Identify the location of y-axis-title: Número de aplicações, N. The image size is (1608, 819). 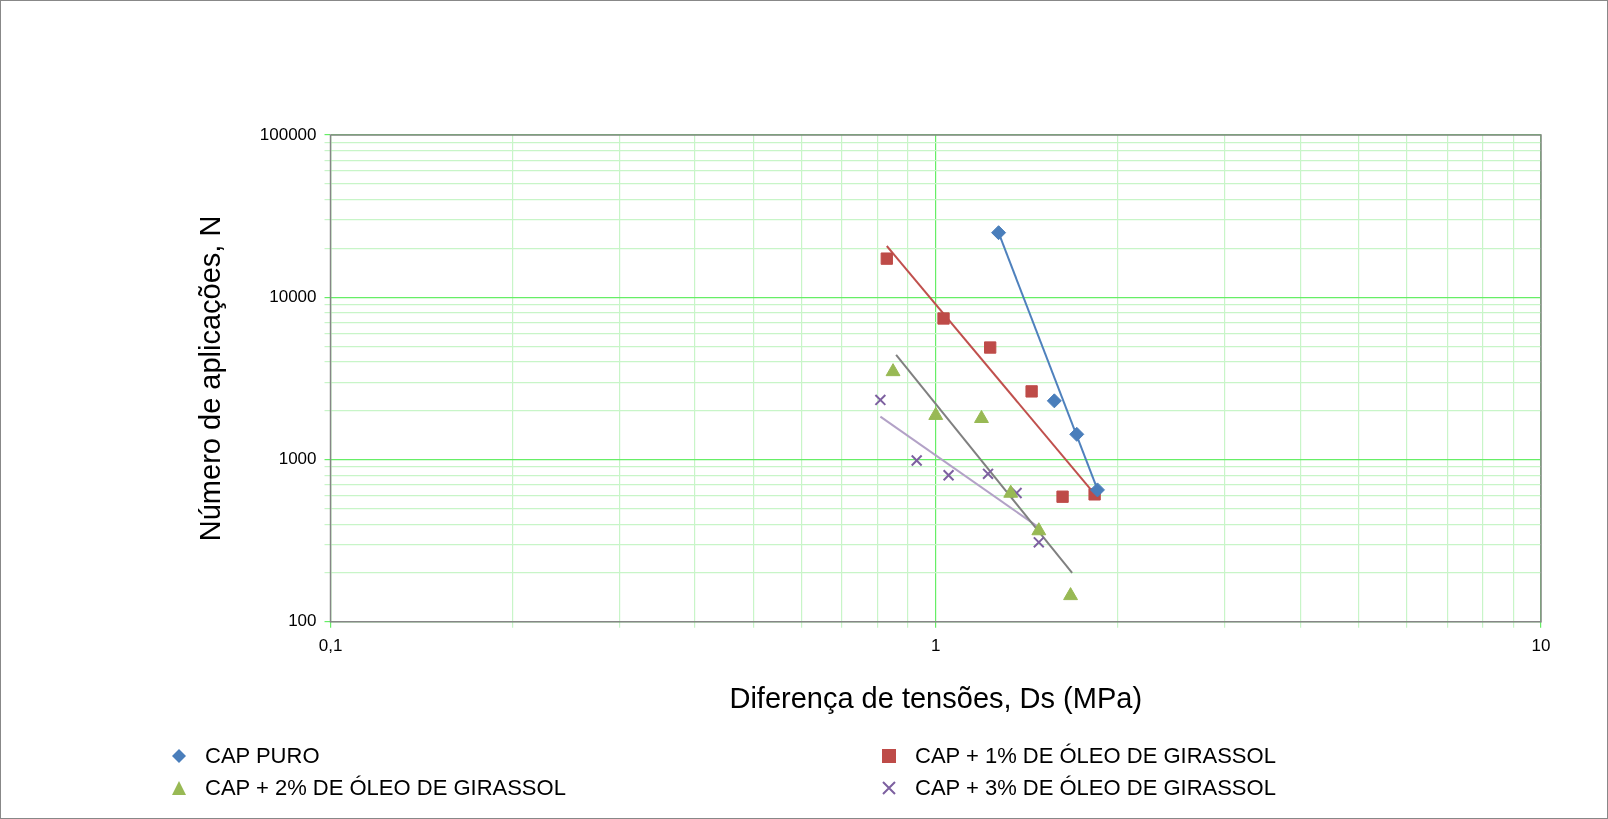
(210, 378).